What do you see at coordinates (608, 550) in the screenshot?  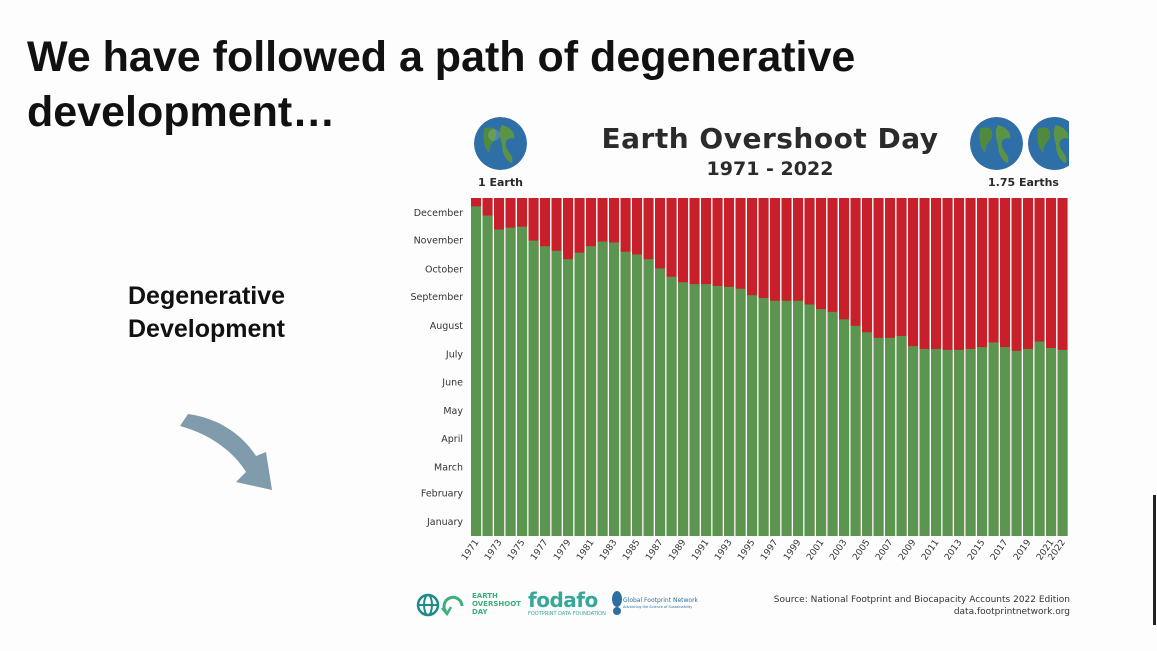 I see `x-tick-label: 1983` at bounding box center [608, 550].